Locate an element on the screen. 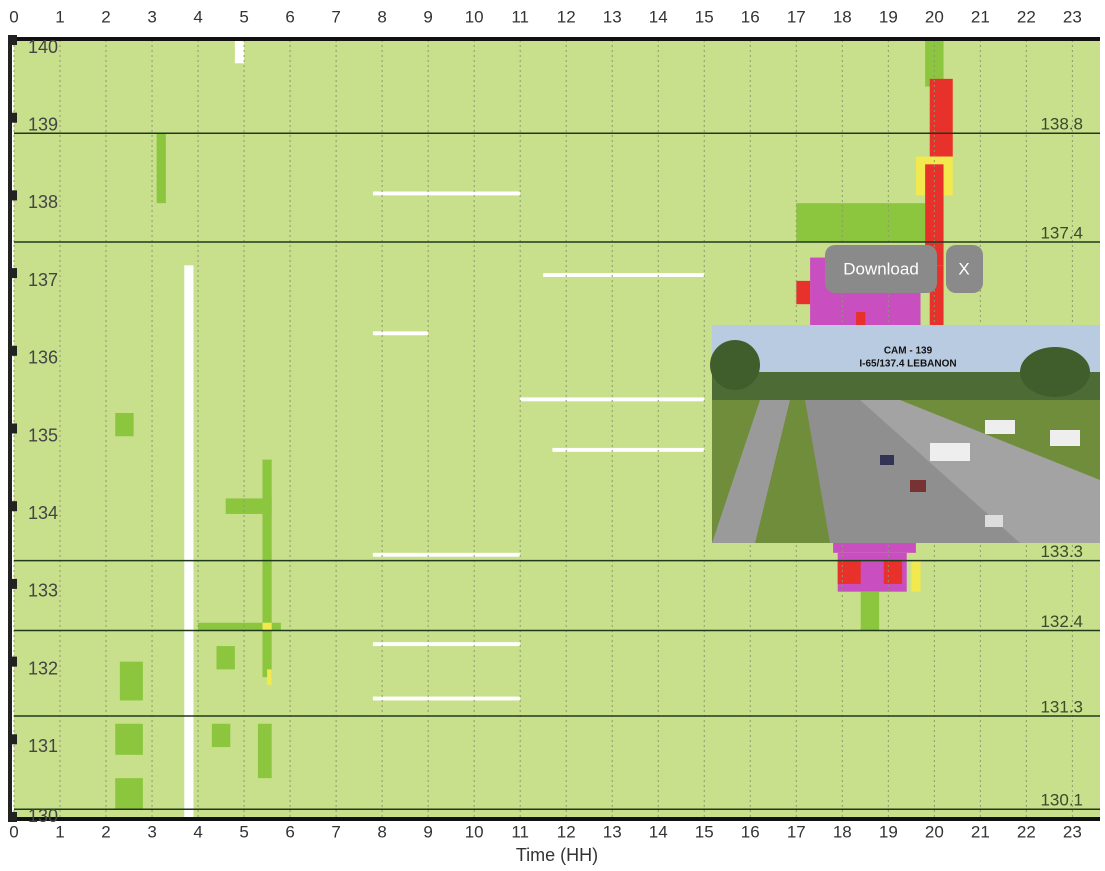  camera-popup: Download X CAM - 139 I-65/137.4 LEBANON is located at coordinates (905, 394).